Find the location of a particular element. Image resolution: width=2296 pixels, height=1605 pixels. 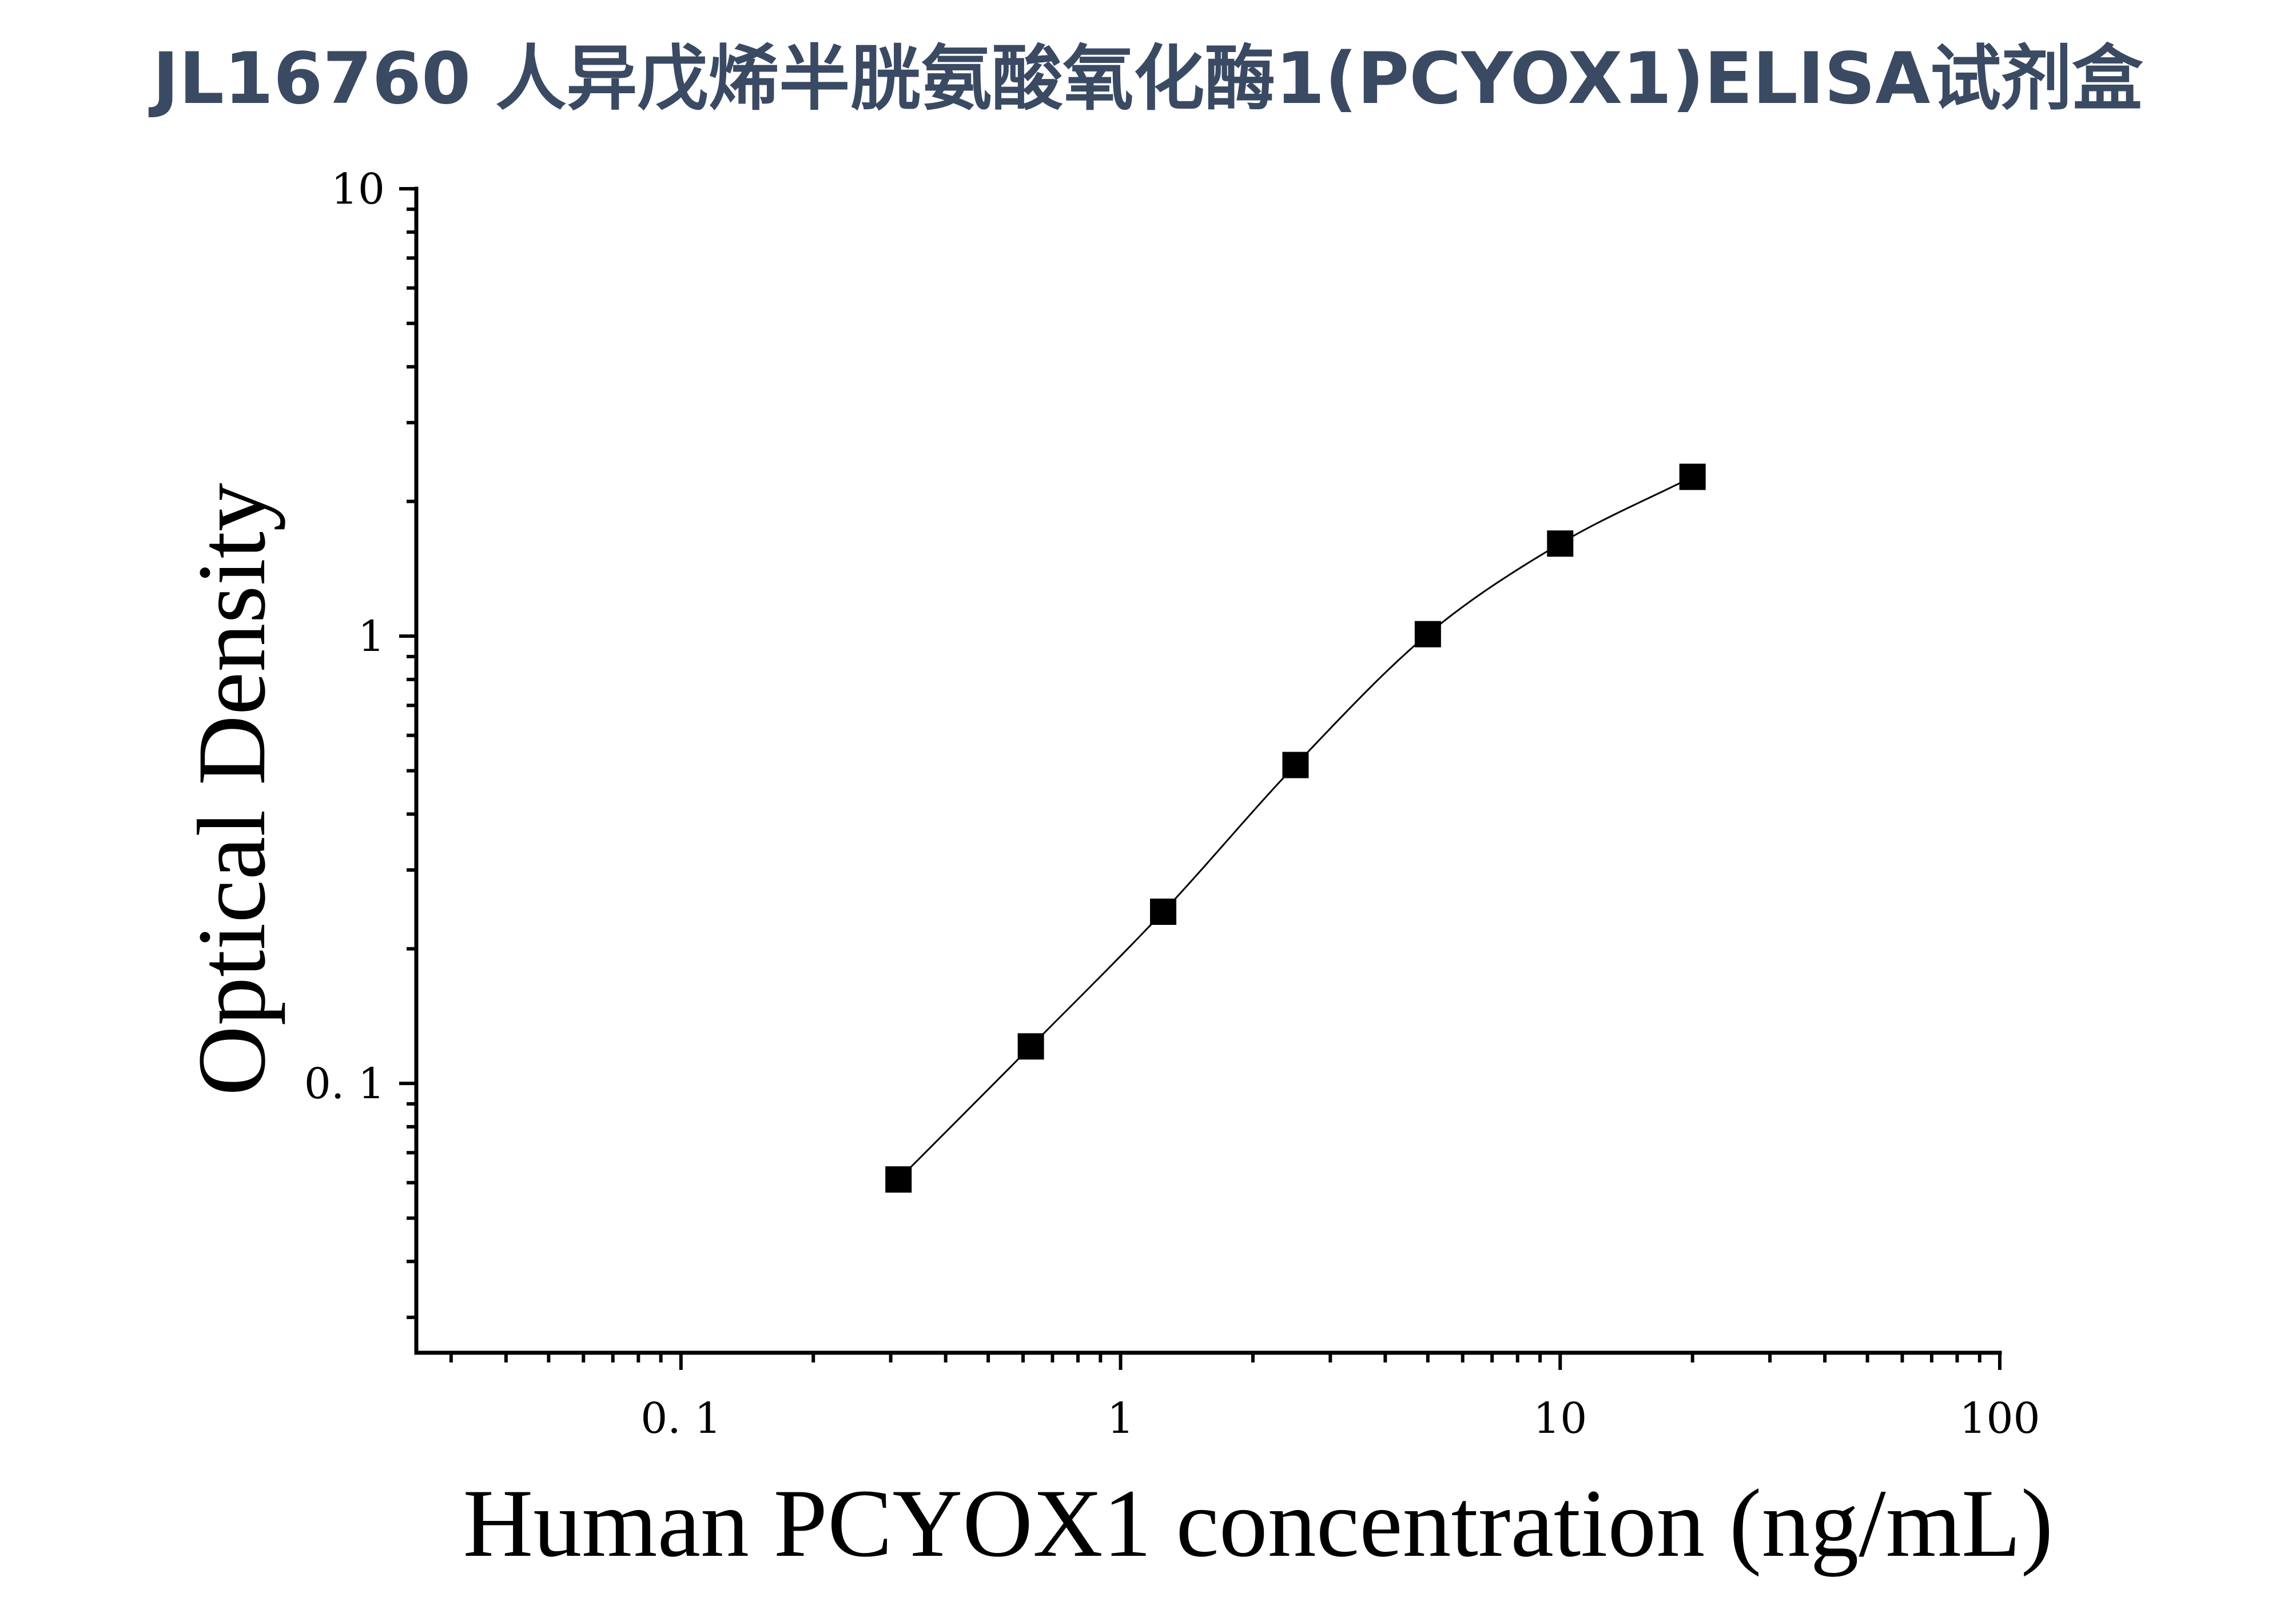

x-tick-label: 0. 1 is located at coordinates (680, 1418).